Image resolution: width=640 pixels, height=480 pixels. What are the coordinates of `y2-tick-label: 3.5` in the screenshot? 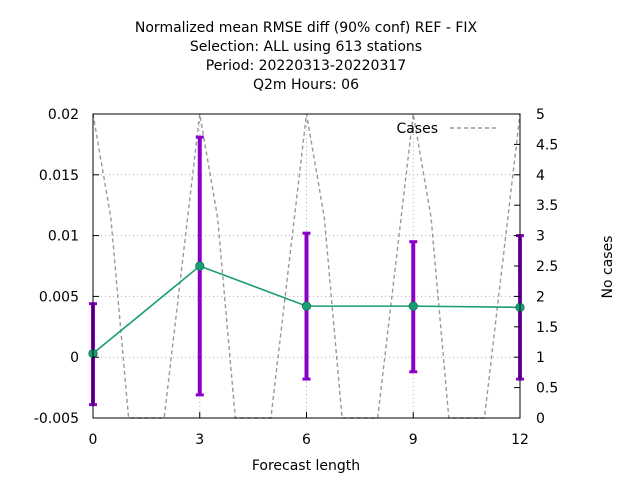 It's located at (547, 206).